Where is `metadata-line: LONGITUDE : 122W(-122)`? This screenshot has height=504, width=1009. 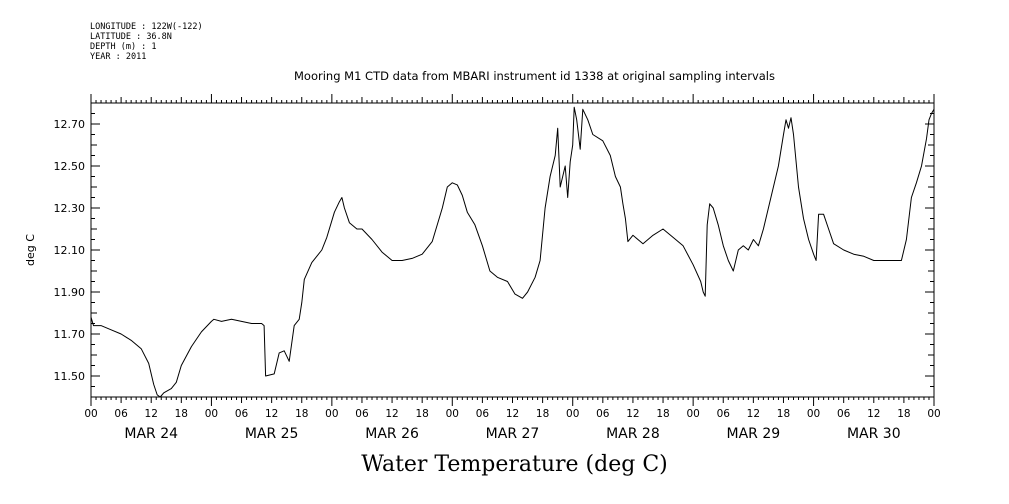
metadata-line: LONGITUDE : 122W(-122) is located at coordinates (146, 27).